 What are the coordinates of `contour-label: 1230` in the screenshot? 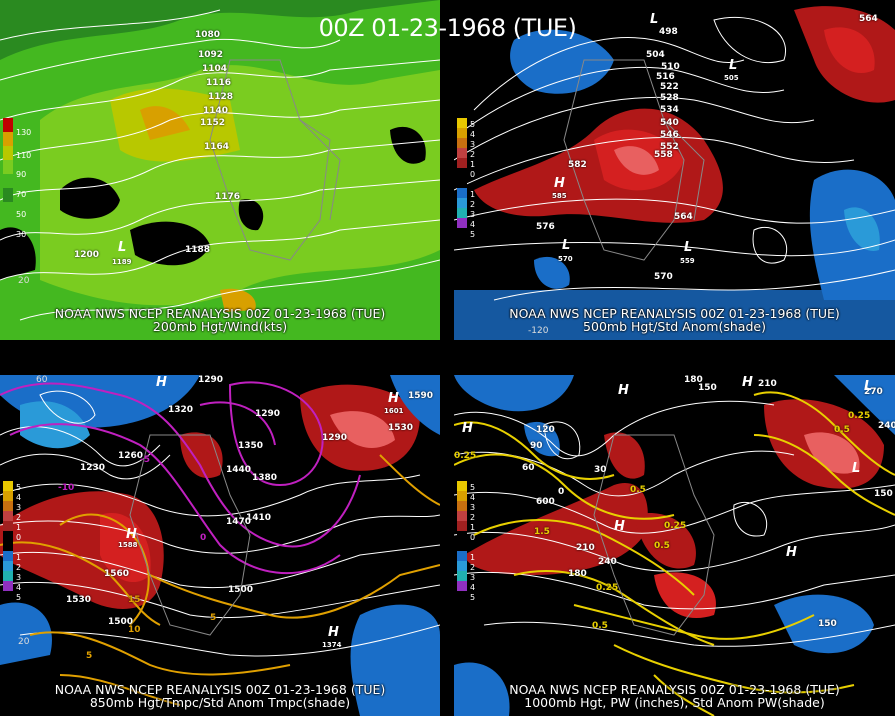 It's located at (93, 468).